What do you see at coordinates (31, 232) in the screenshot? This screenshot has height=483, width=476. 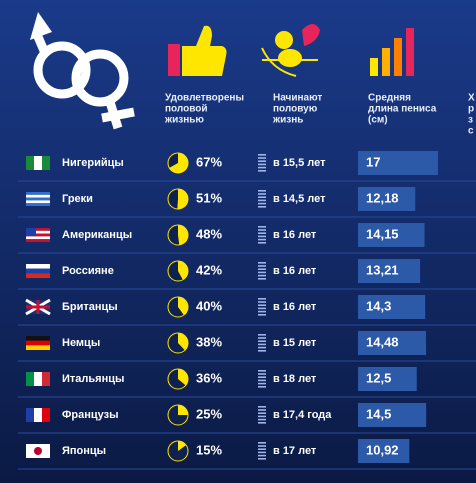 I see `flag-canton` at bounding box center [31, 232].